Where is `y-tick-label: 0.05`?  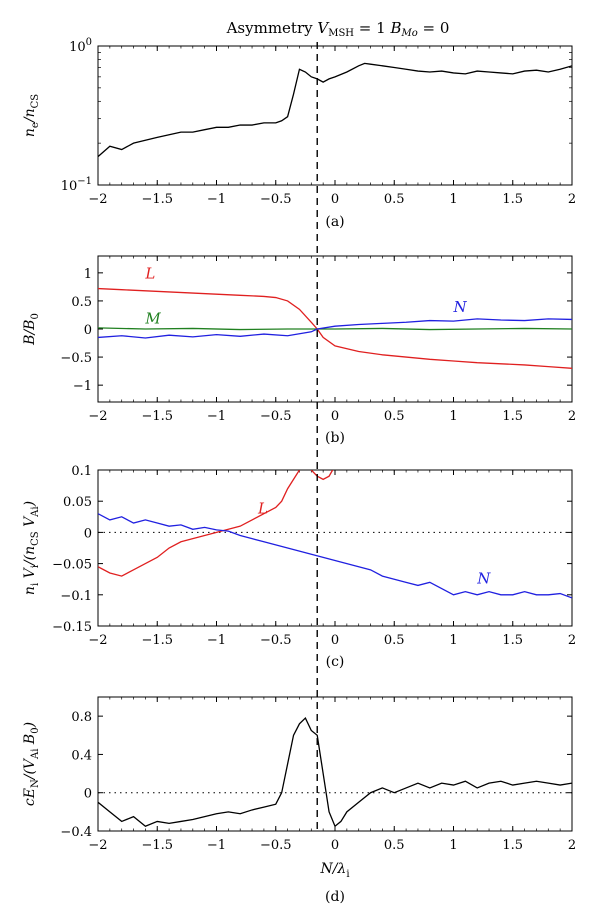
y-tick-label: 0.05 is located at coordinates (77, 502).